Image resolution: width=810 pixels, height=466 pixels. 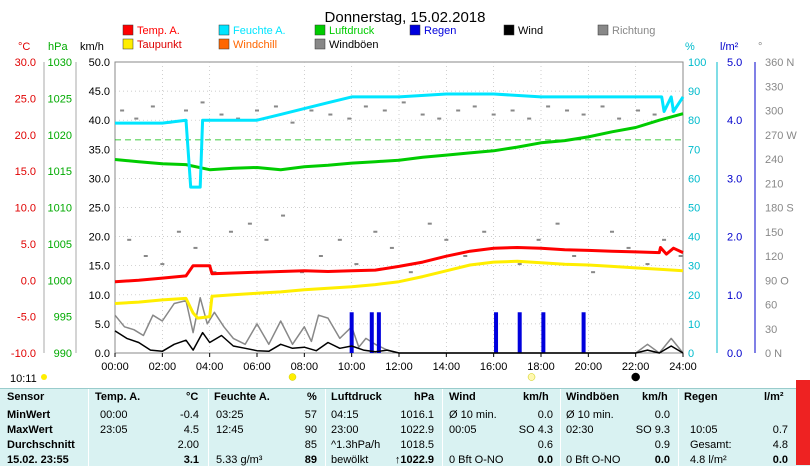 I want to click on luftdruck-line, so click(x=399, y=142).